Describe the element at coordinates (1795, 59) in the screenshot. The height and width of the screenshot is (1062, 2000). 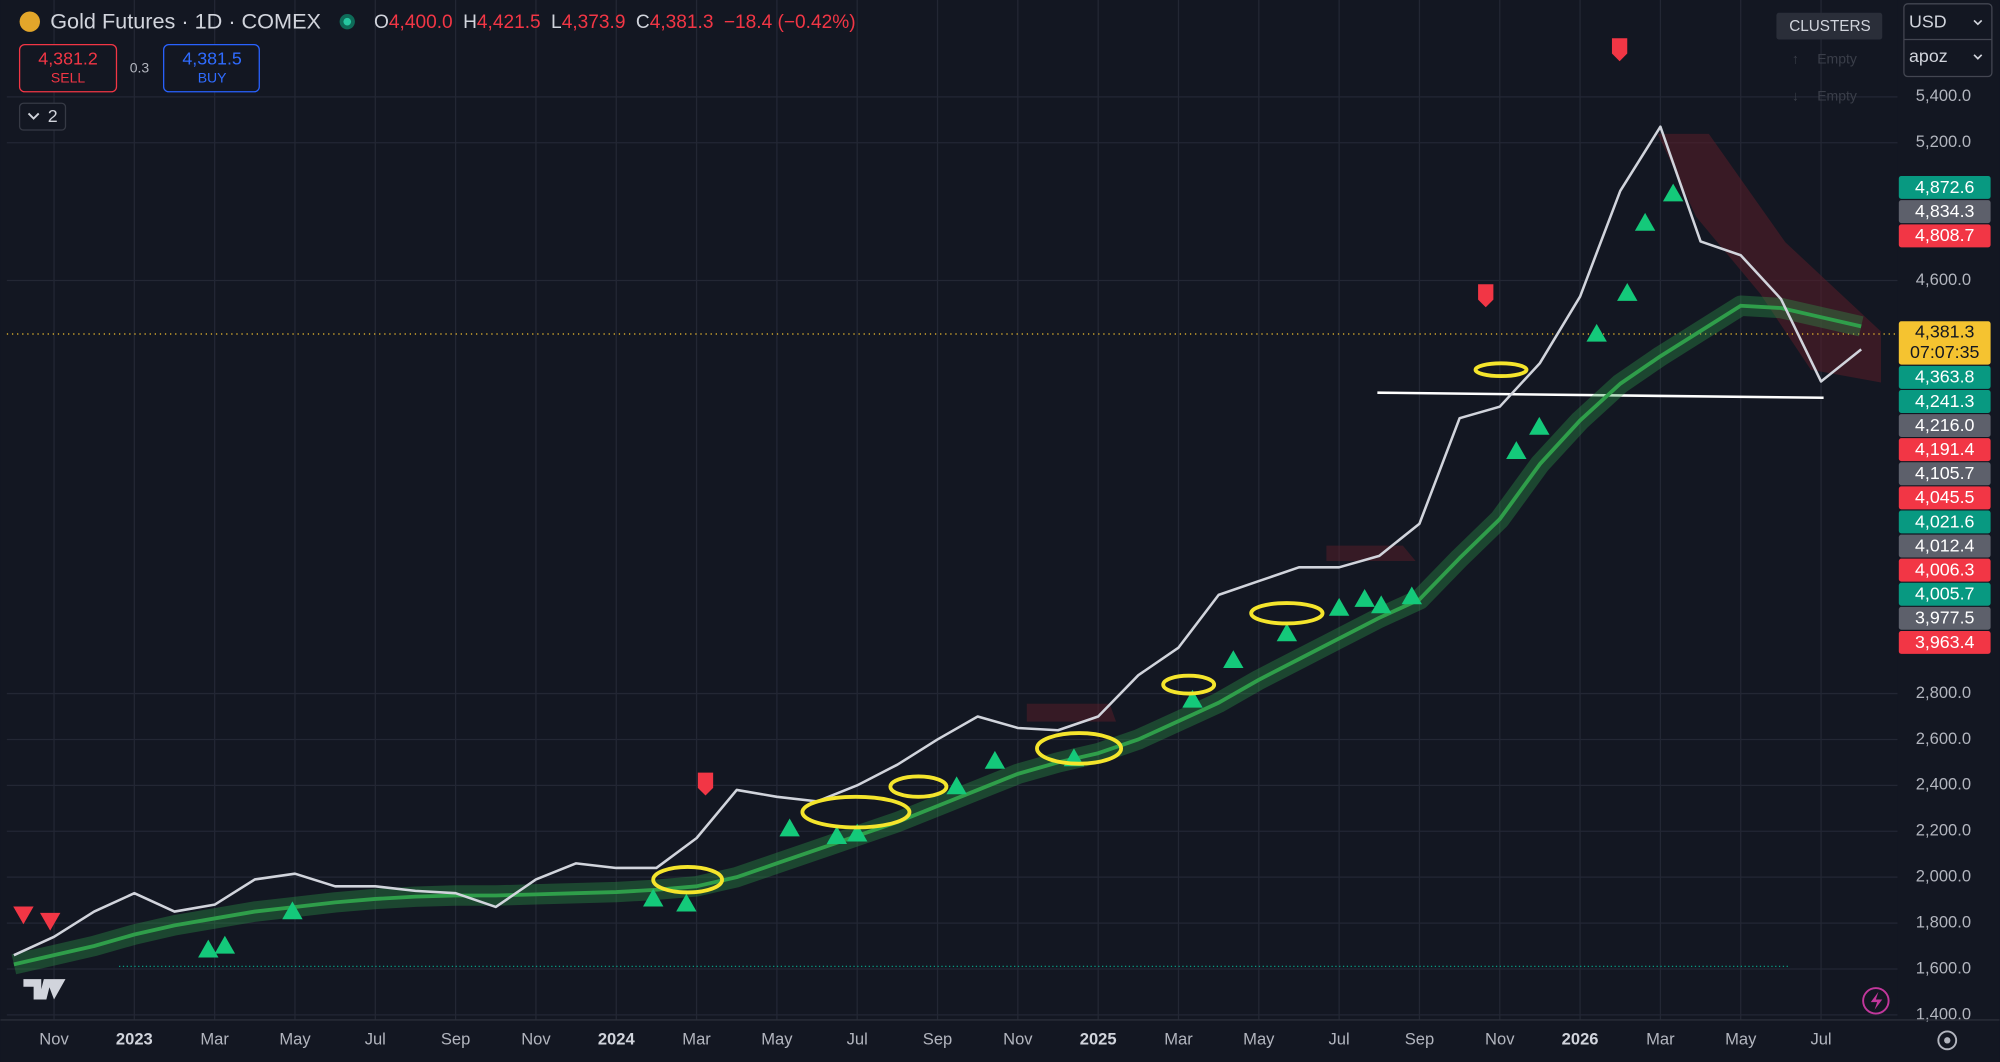
I see `up-arrow: ↑` at that location.